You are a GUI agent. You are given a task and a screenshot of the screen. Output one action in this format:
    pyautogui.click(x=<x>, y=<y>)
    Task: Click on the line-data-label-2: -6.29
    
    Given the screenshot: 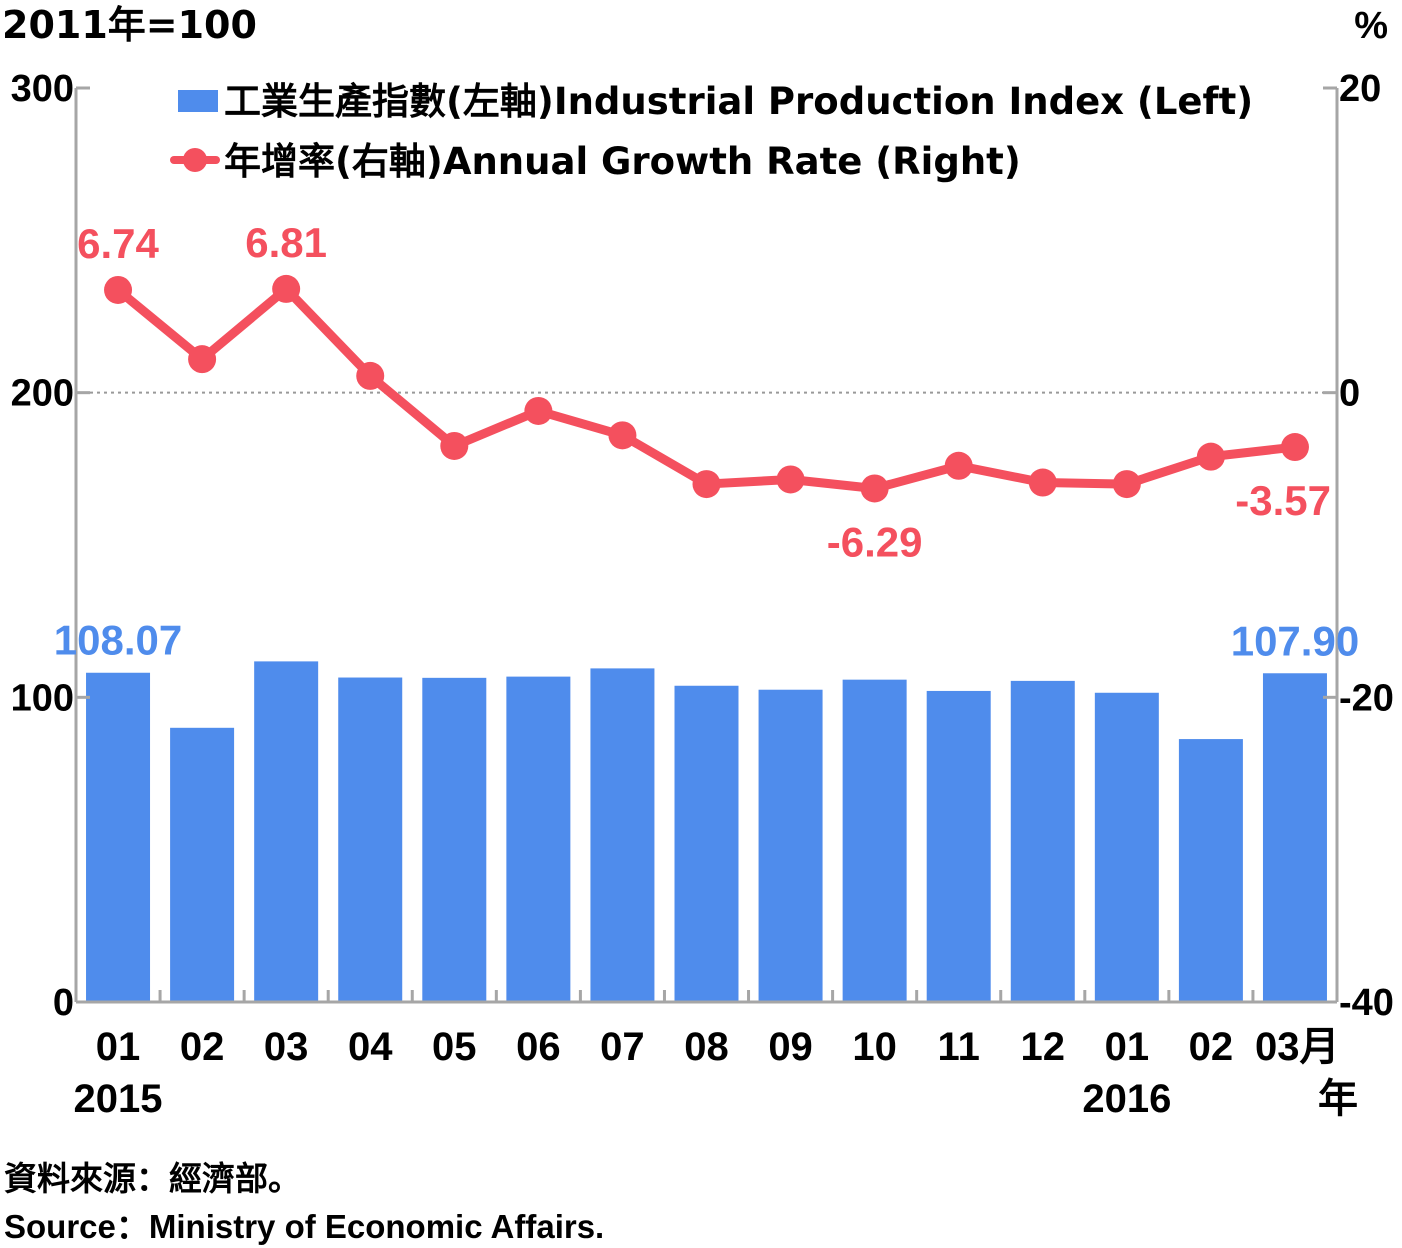 What is the action you would take?
    pyautogui.click(x=875, y=541)
    